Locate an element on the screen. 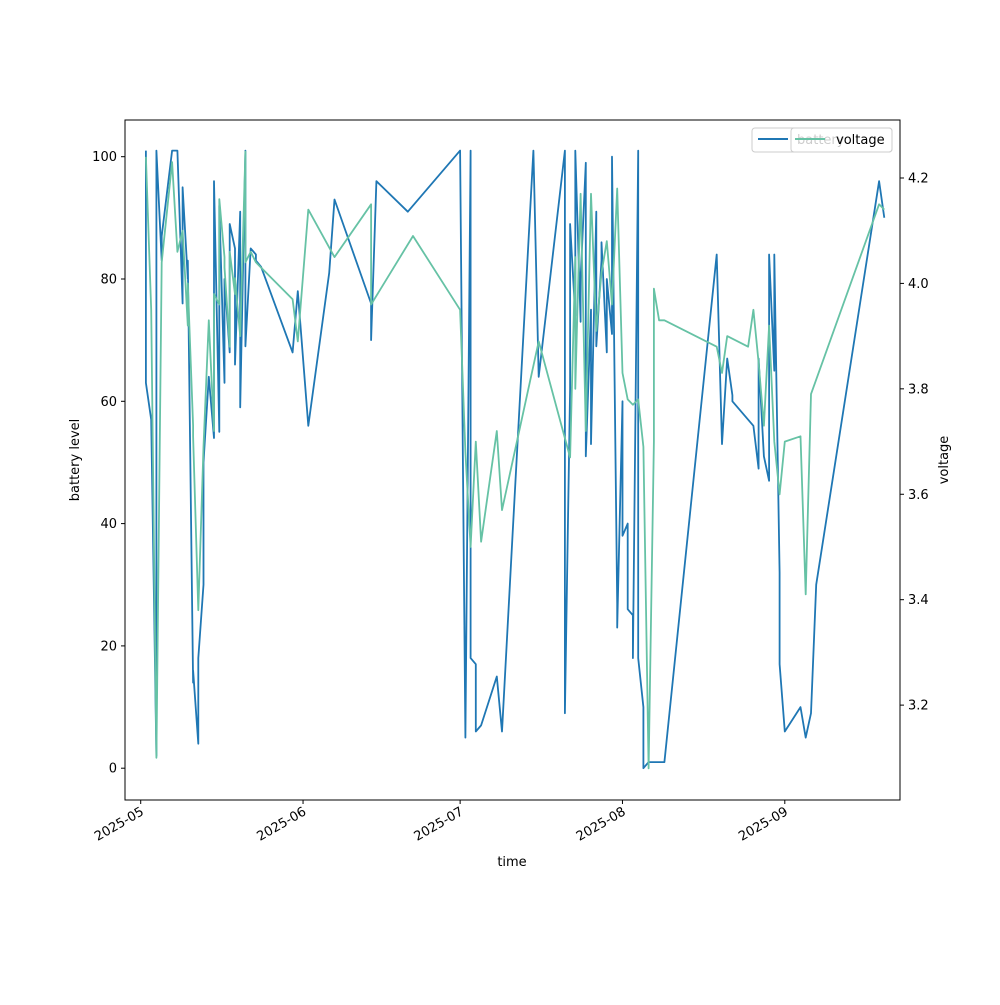  x-tick-label: 2025-09 is located at coordinates (763, 824).